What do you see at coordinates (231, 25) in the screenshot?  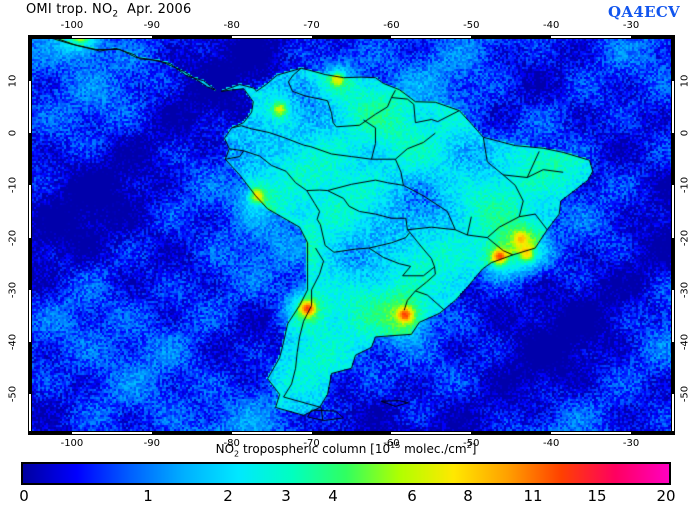 I see `x-axis-tick-label-top: -80` at bounding box center [231, 25].